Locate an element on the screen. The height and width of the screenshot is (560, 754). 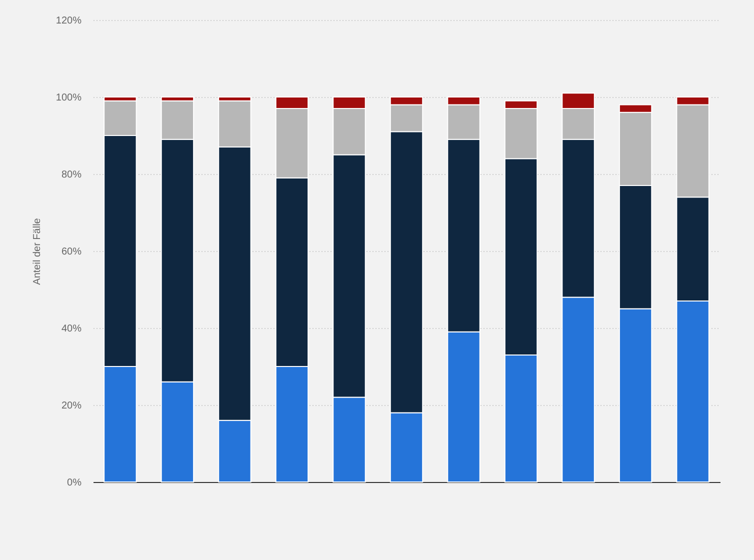
y-axis-title: Anteil der Fälle is located at coordinates (37, 251).